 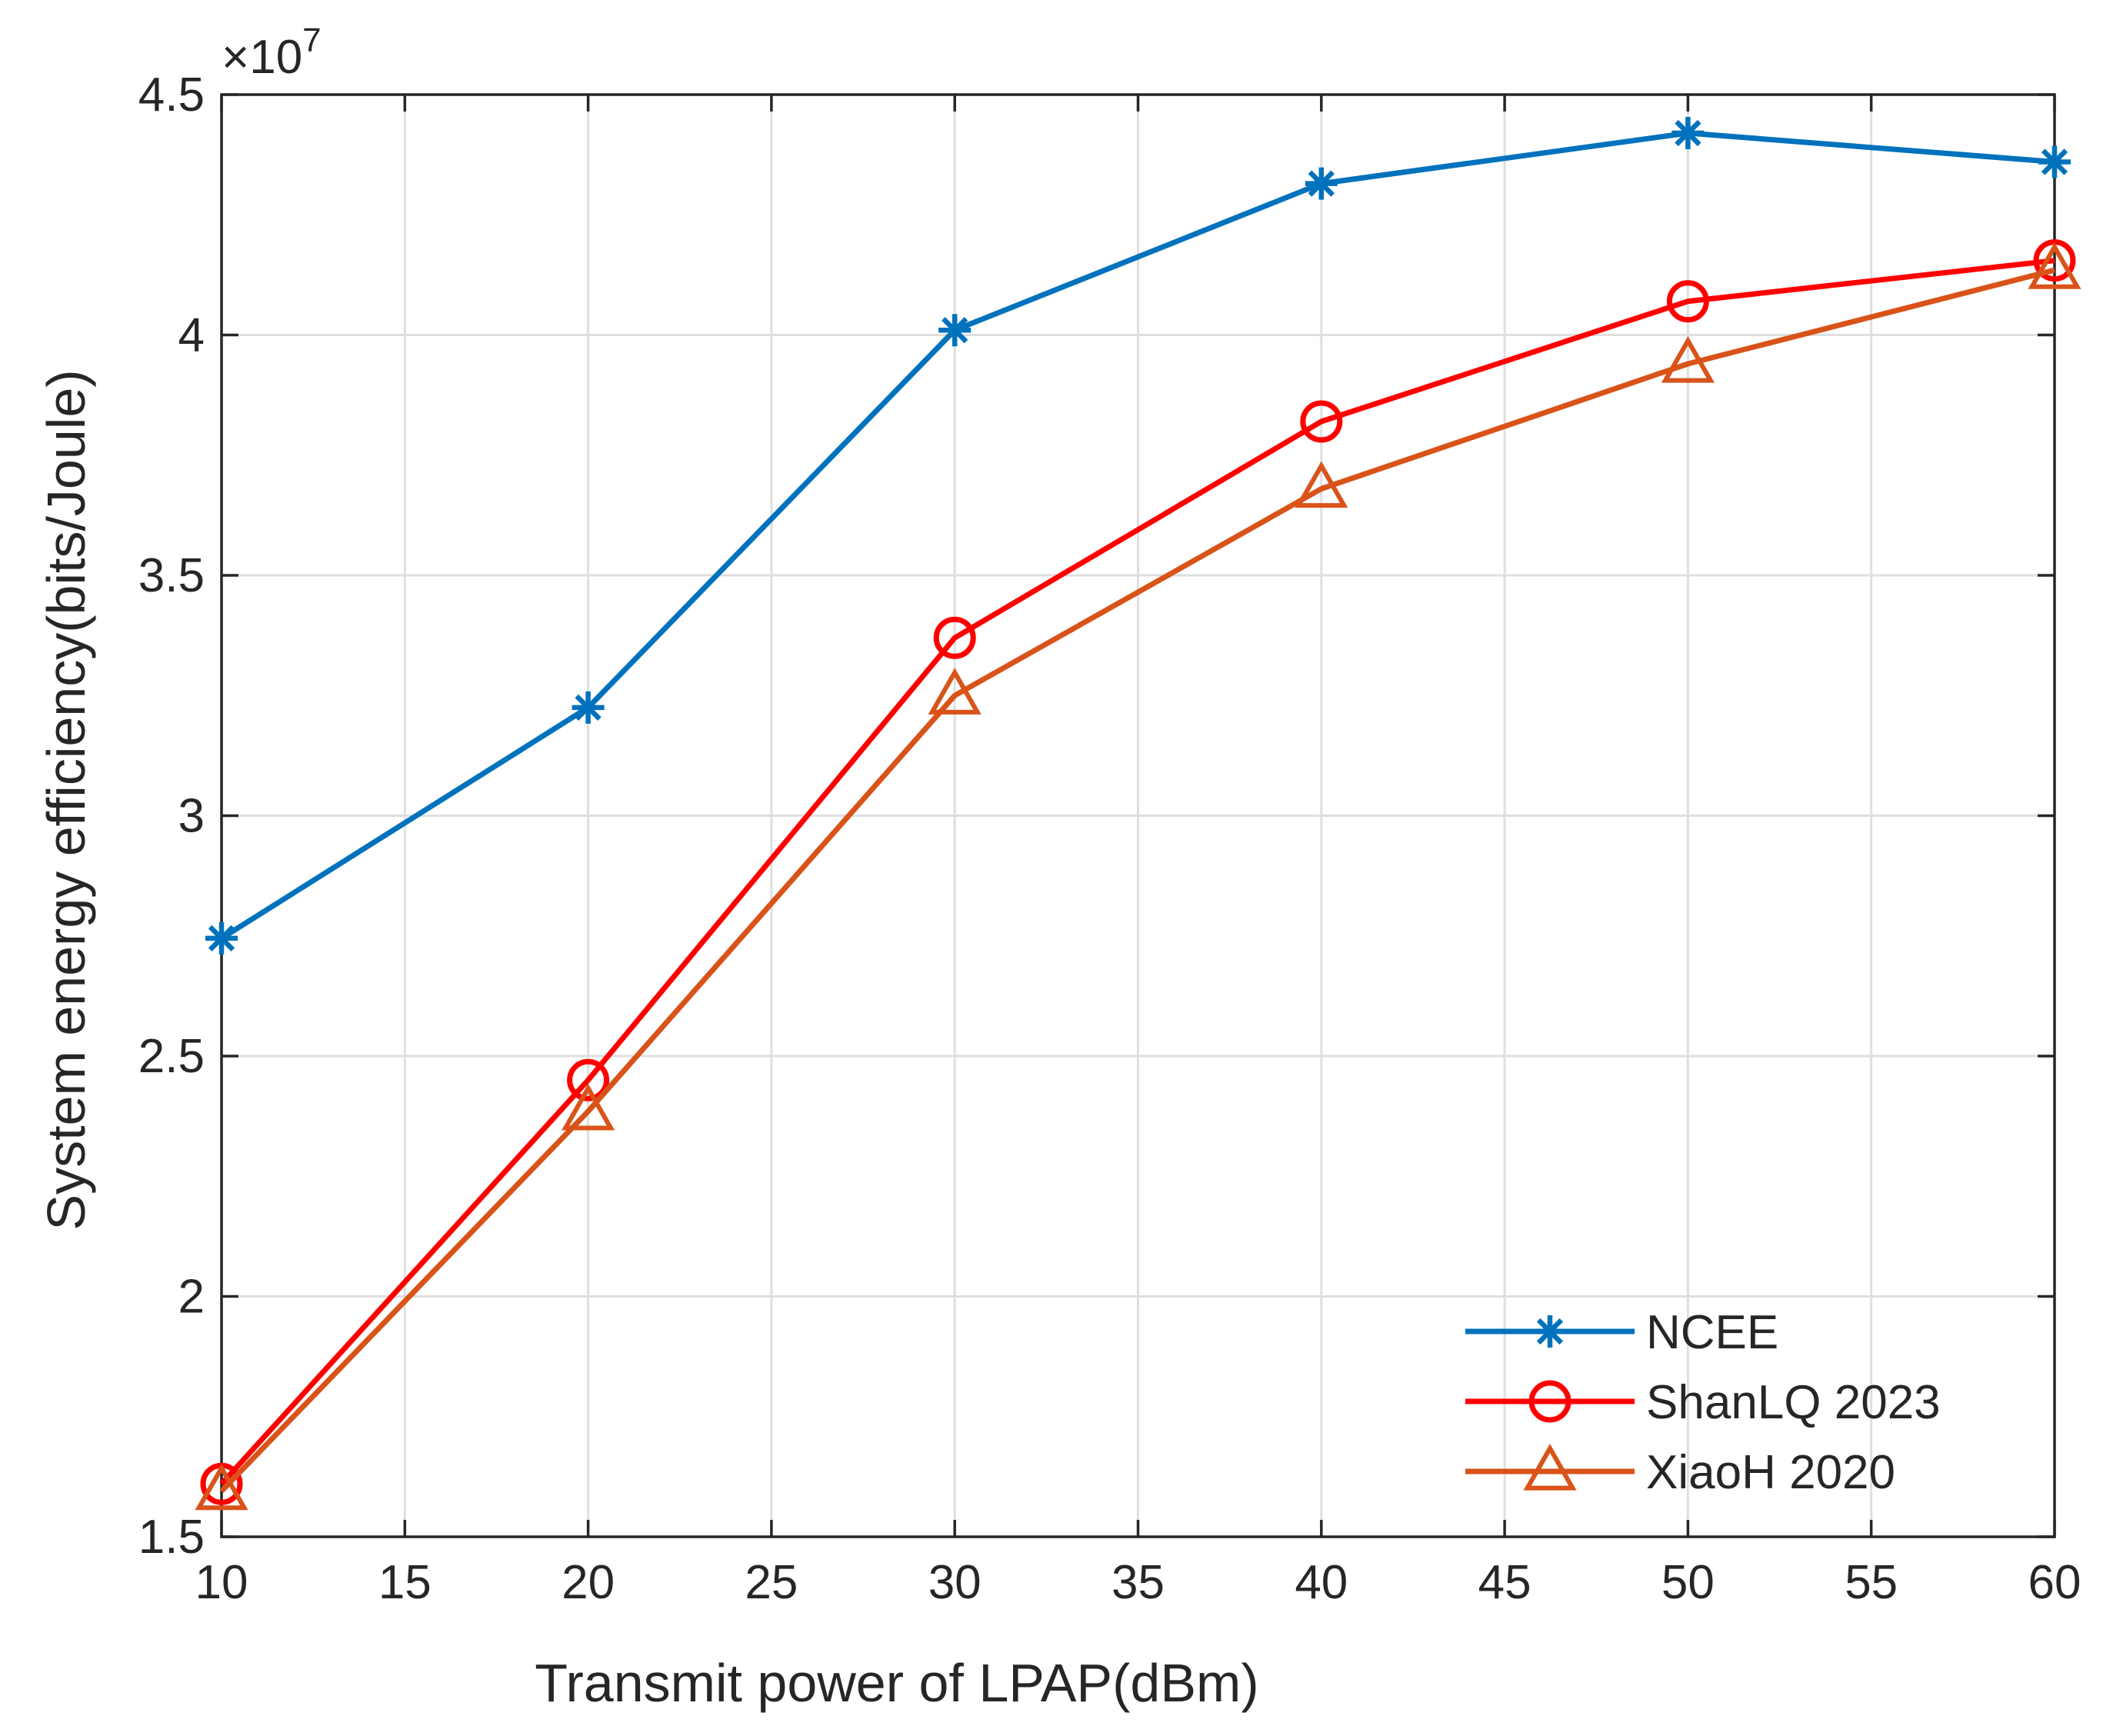 I want to click on x-tick-labels: 10 15 20 25 30 35 40 45 50 55 60, so click(x=1138, y=1582).